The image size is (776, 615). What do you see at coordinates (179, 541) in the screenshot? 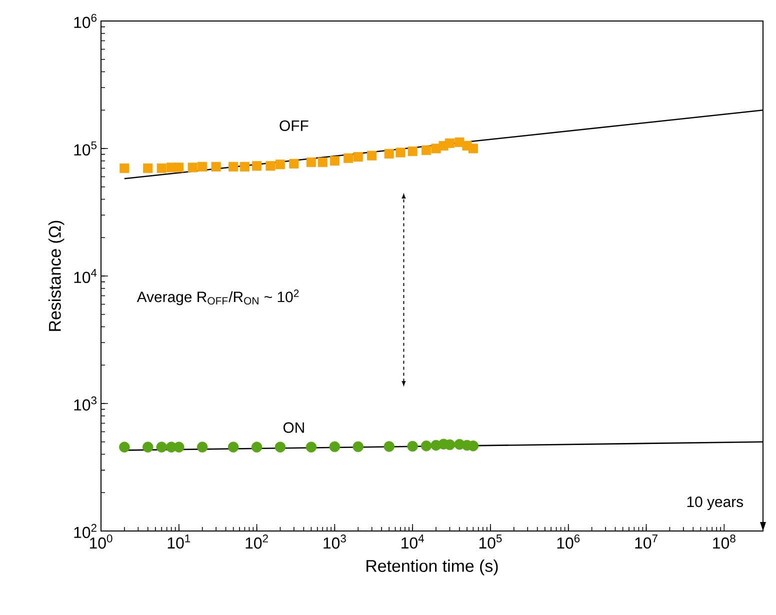
I see `x-tick-label: 10$^{1}$` at bounding box center [179, 541].